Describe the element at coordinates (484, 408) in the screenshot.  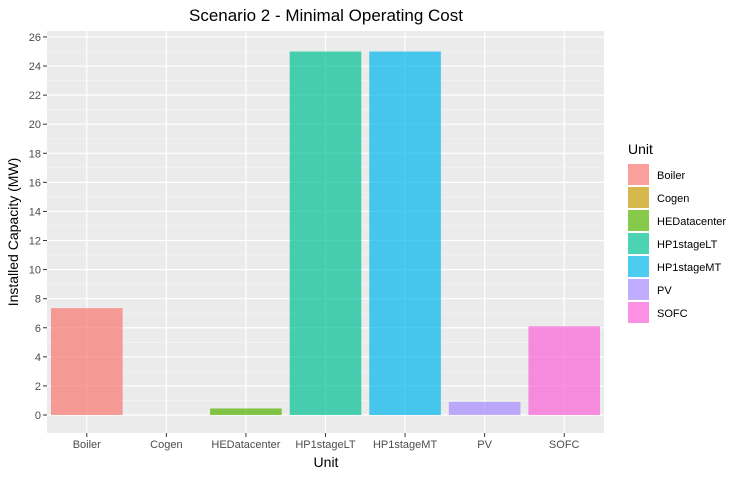
I see `bar-pv` at that location.